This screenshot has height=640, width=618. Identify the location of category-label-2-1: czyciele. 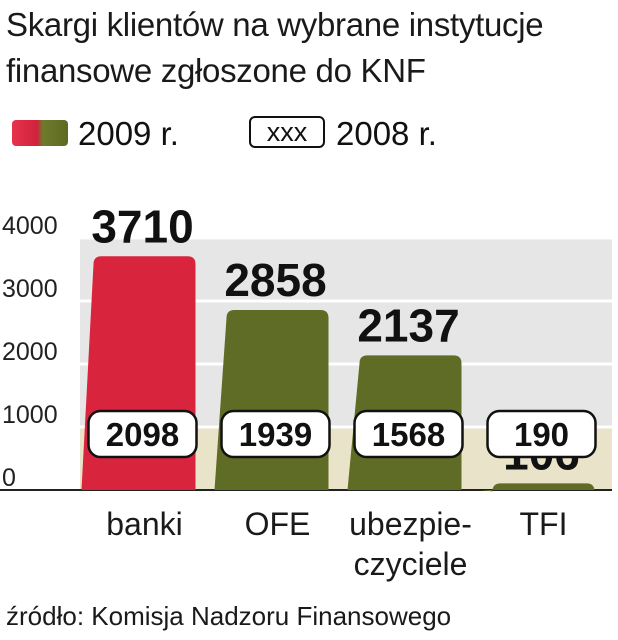
(411, 564).